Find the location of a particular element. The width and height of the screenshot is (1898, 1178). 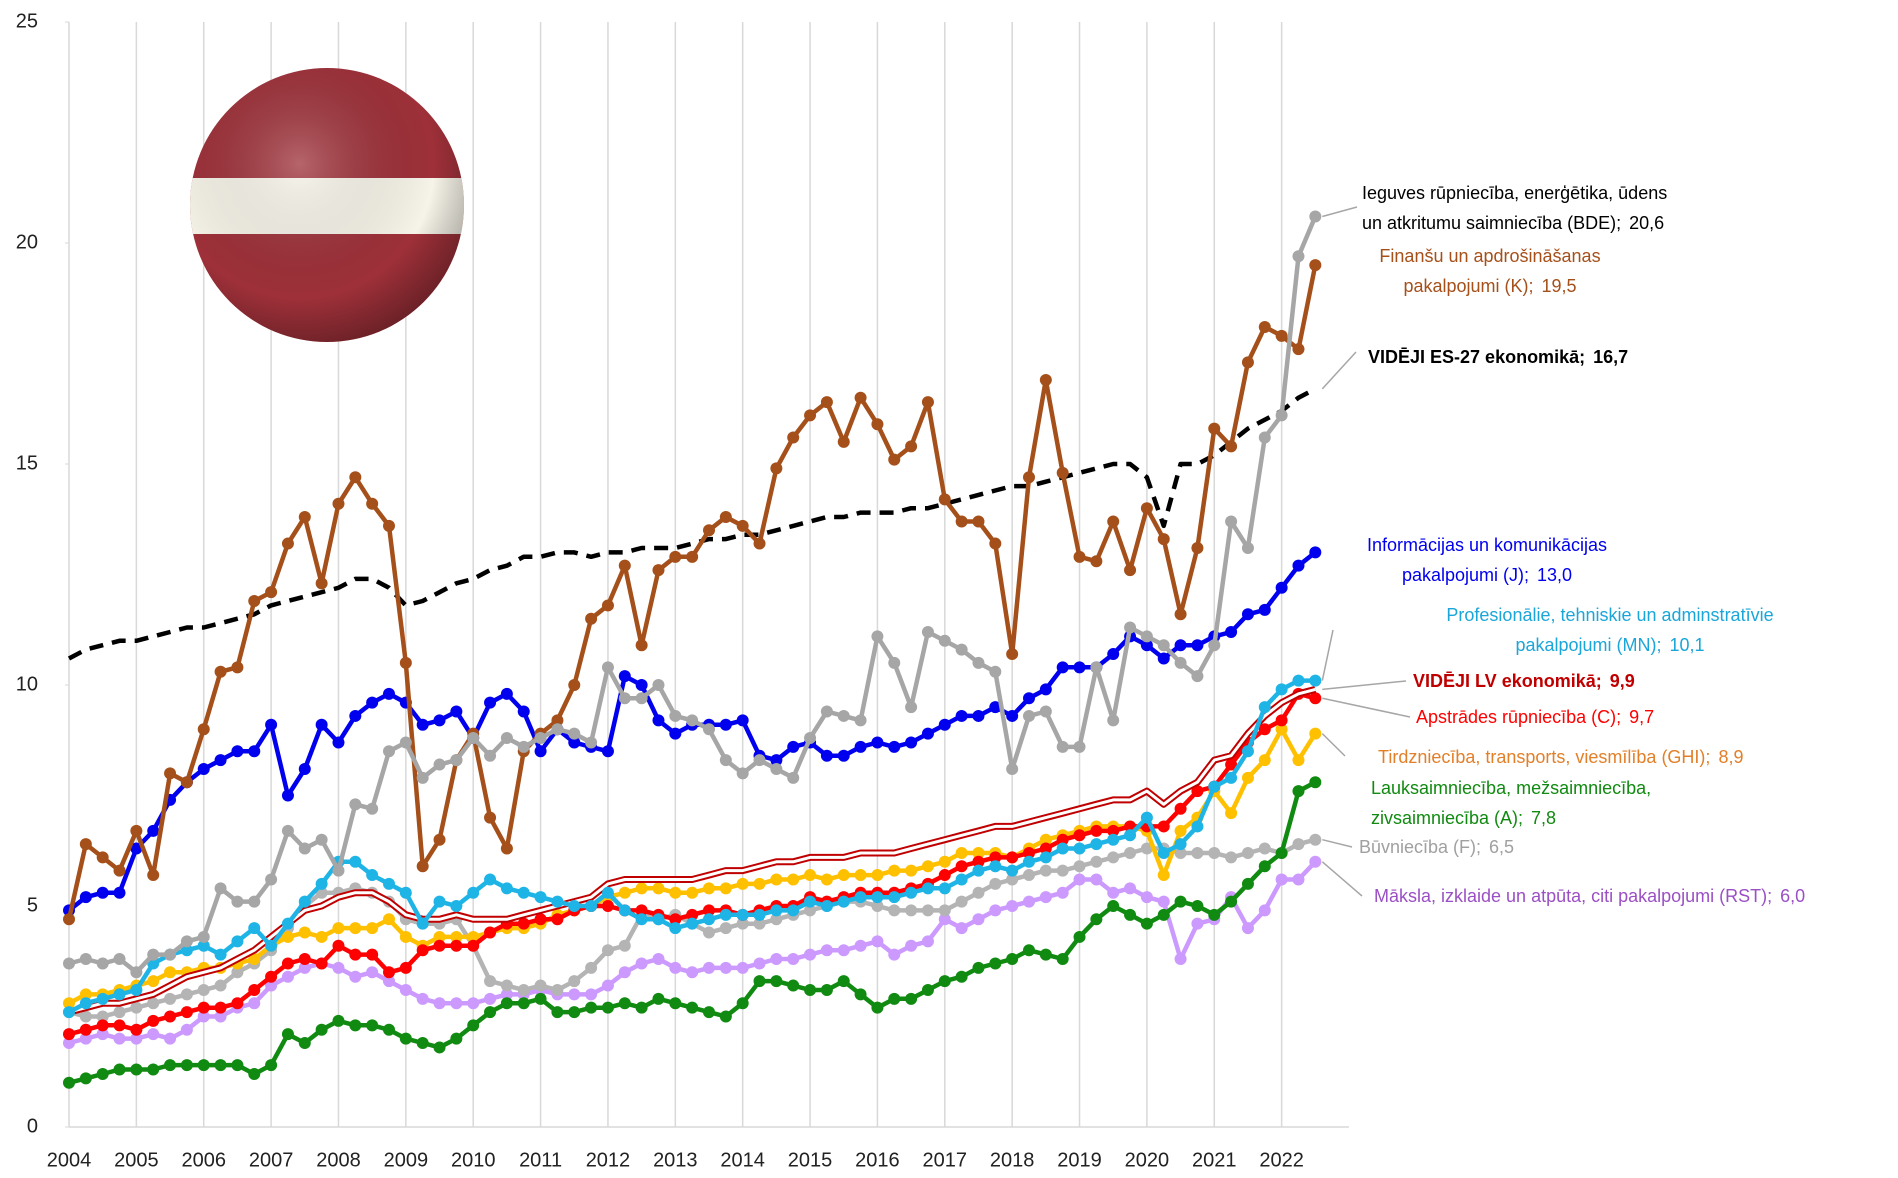

y-tick-label: 5 is located at coordinates (32, 905).